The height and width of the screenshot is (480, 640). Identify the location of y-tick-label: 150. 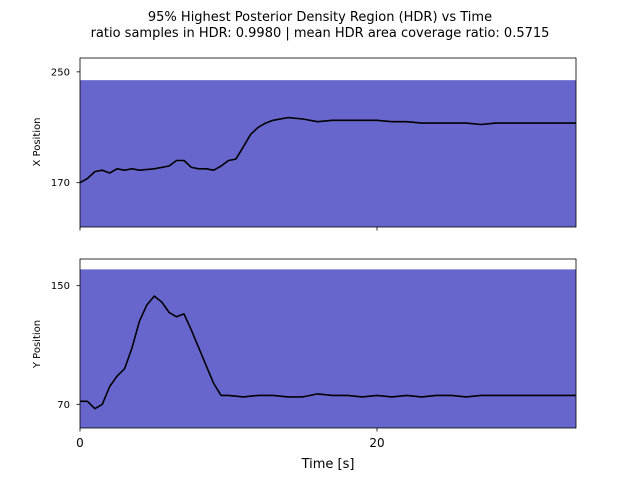
(60, 286).